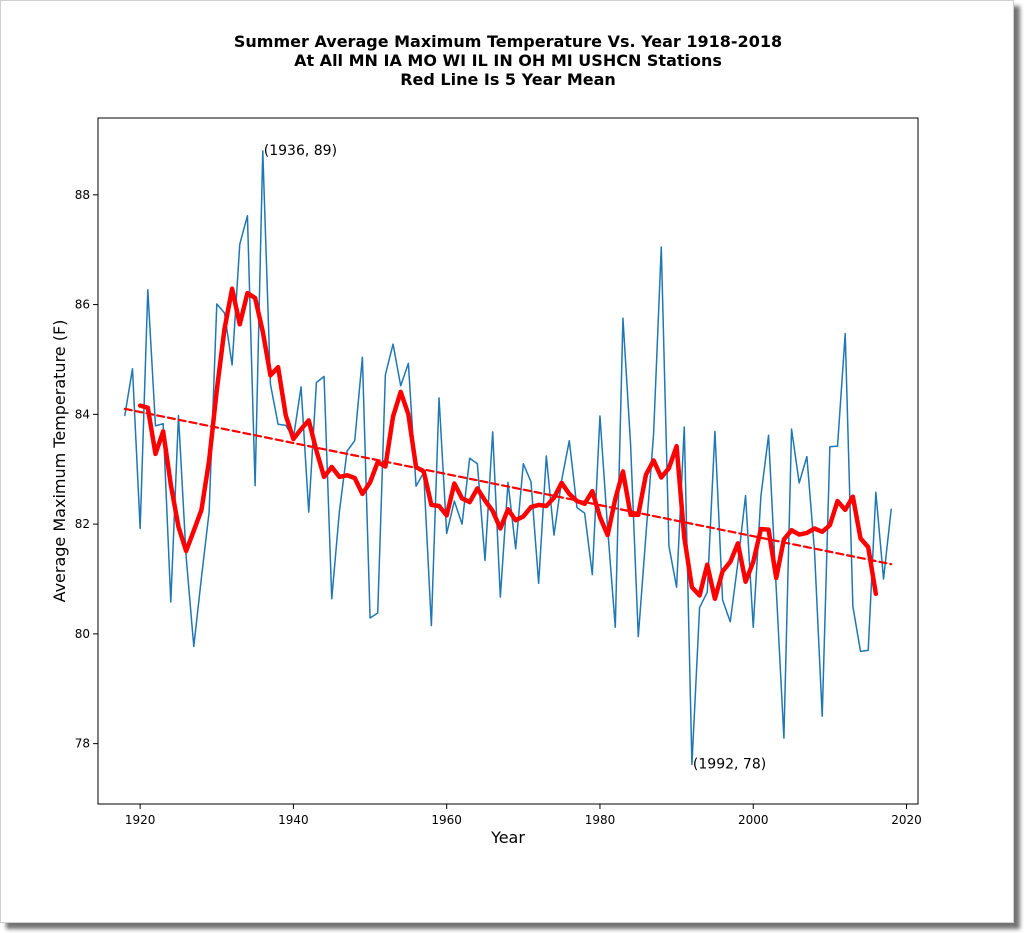  What do you see at coordinates (82, 414) in the screenshot?
I see `y-tick-label: 84` at bounding box center [82, 414].